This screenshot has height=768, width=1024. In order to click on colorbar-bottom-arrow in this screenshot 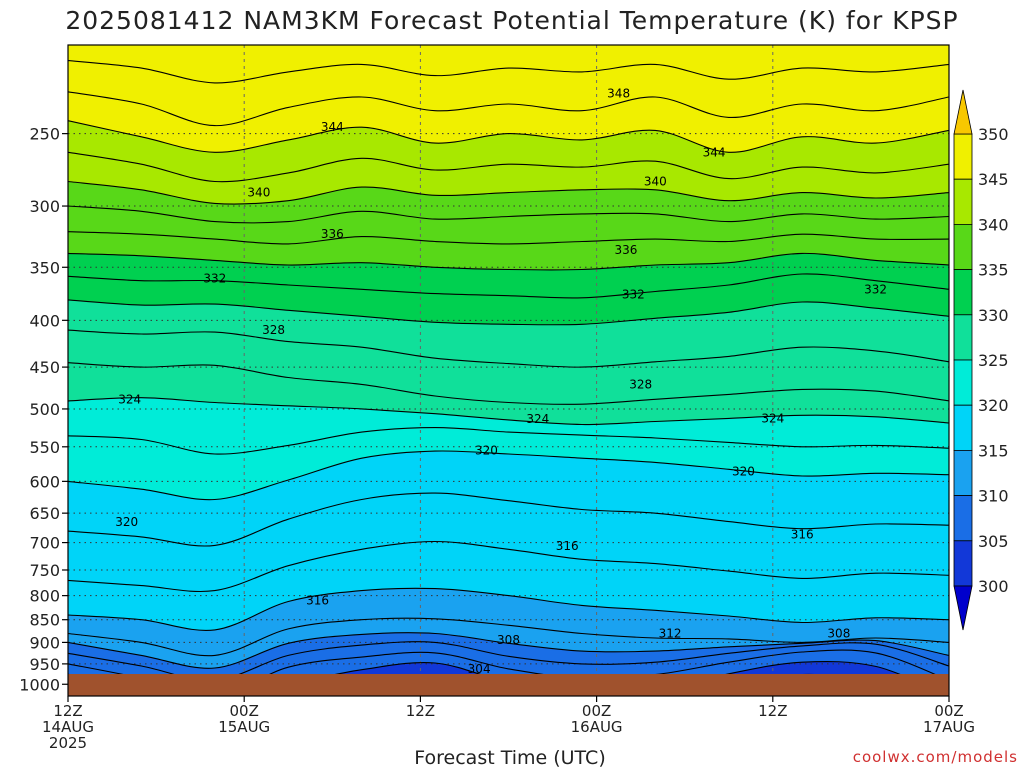, I will do `click(963, 608)`.